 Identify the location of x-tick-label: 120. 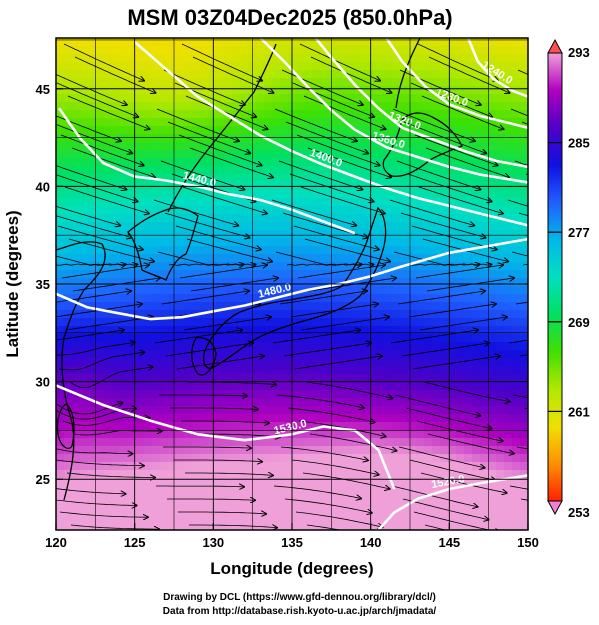
(56, 542).